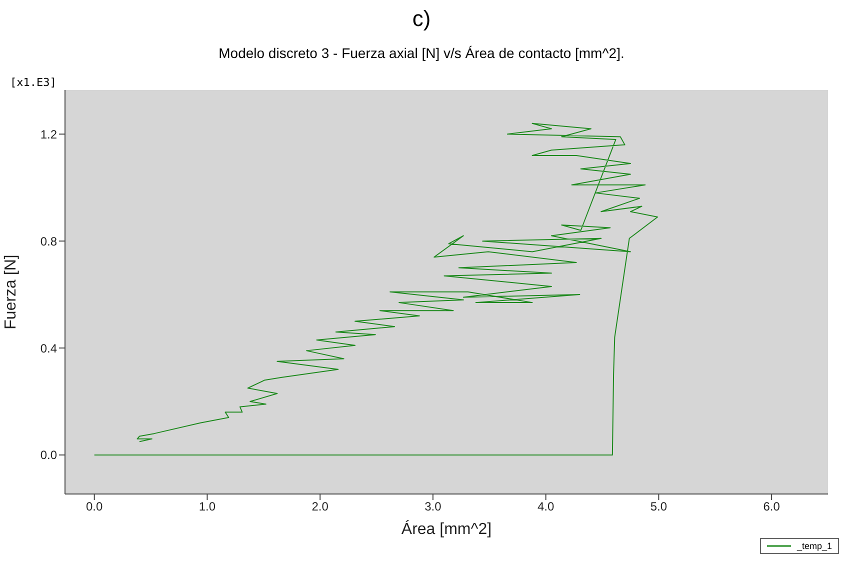 The width and height of the screenshot is (843, 582). What do you see at coordinates (207, 507) in the screenshot?
I see `x-tick-label: 1.0` at bounding box center [207, 507].